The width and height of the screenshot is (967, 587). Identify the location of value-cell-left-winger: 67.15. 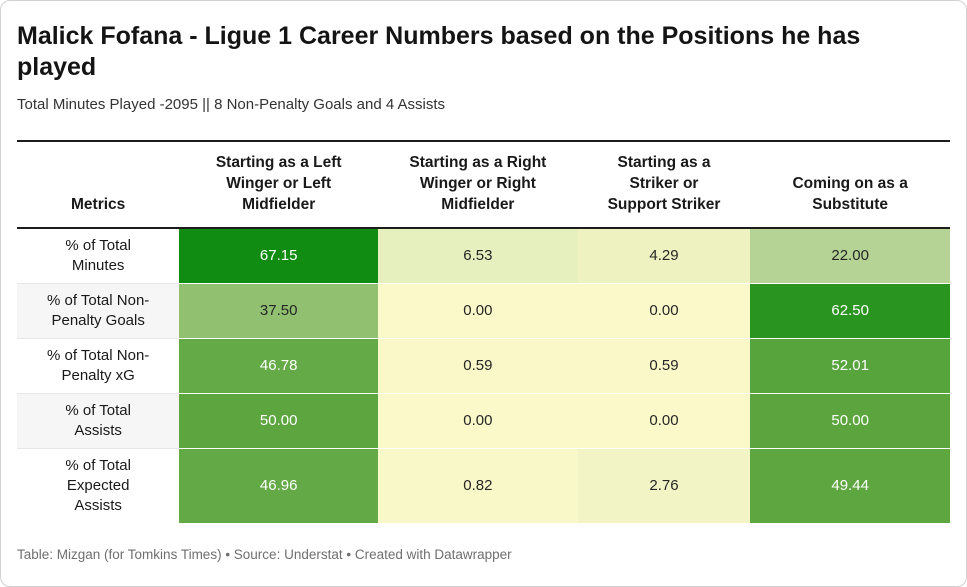
(279, 256).